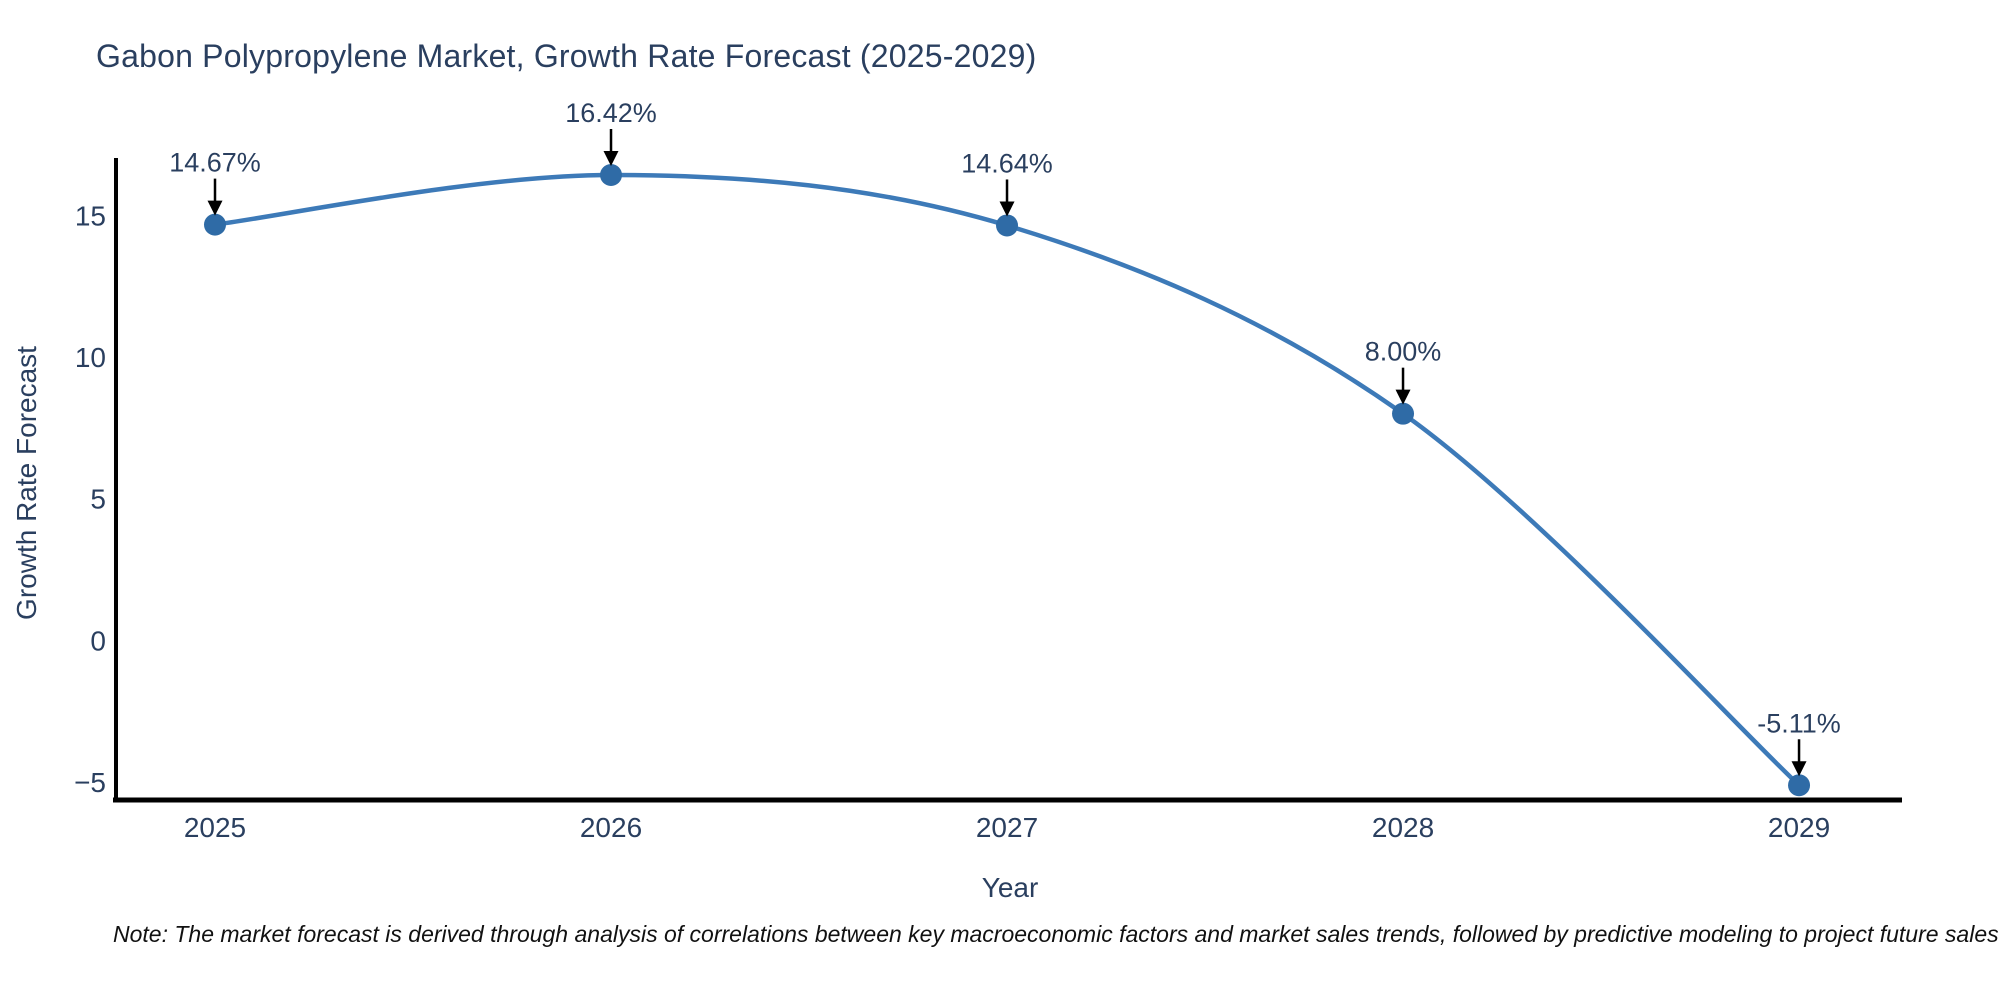  What do you see at coordinates (1403, 827) in the screenshot?
I see `x-tick-label: 2028` at bounding box center [1403, 827].